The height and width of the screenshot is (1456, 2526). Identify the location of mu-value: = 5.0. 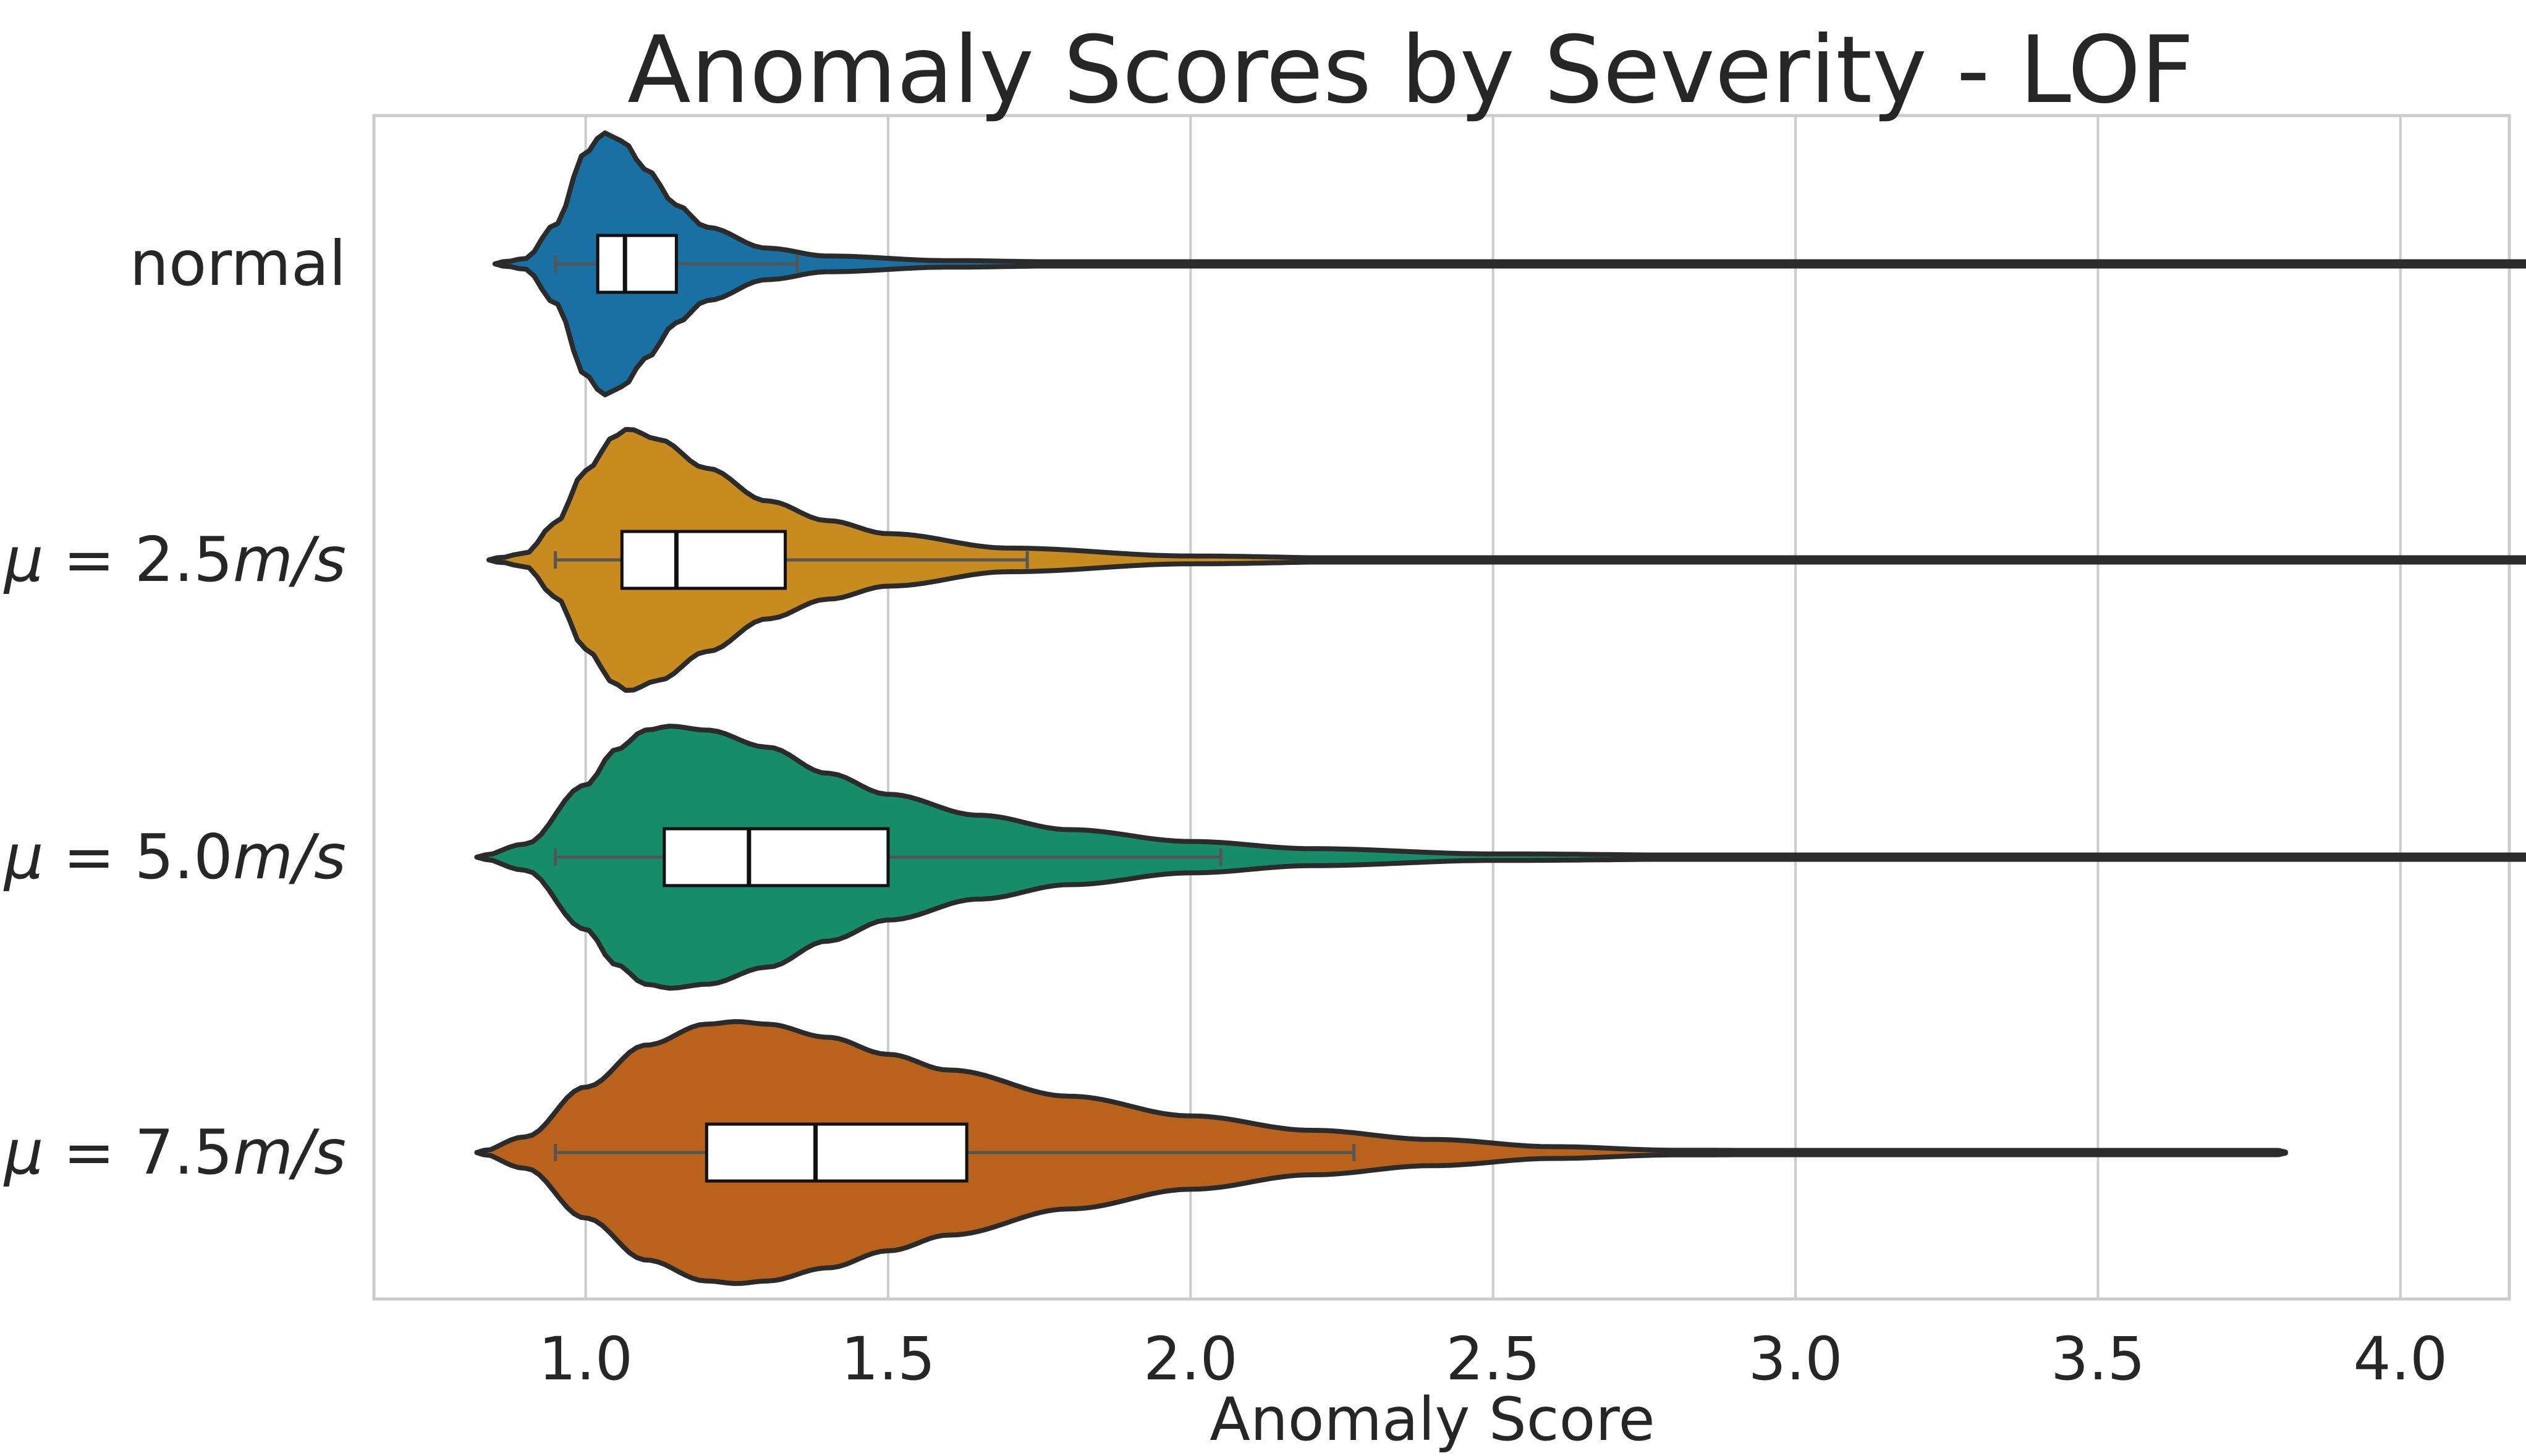
(137, 857).